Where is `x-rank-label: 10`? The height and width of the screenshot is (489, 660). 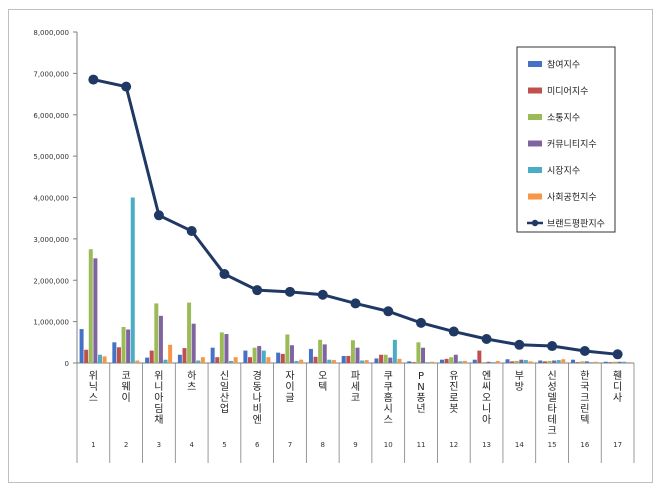
x-rank-label: 10 is located at coordinates (388, 445).